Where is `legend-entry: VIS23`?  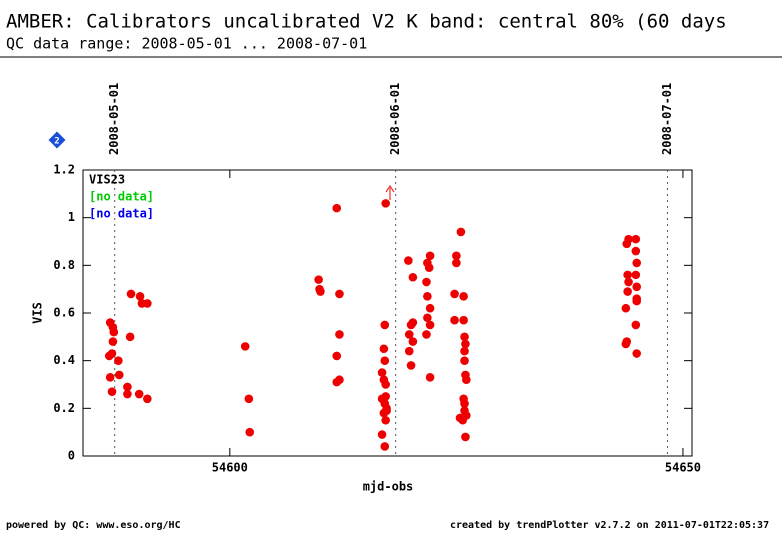 legend-entry: VIS23 is located at coordinates (107, 180).